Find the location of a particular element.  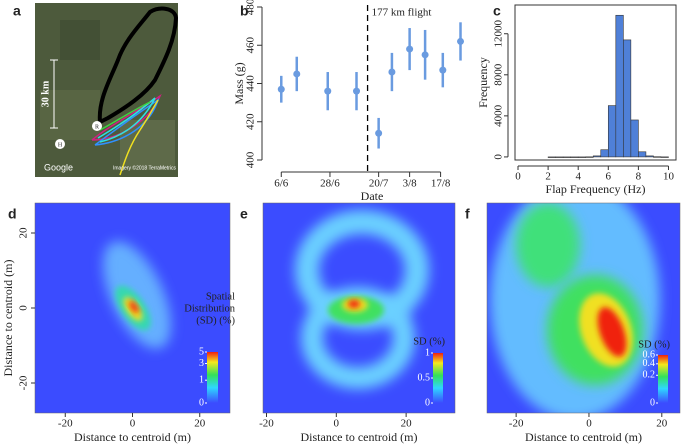

scale-label: 30 km is located at coordinates (45, 93).